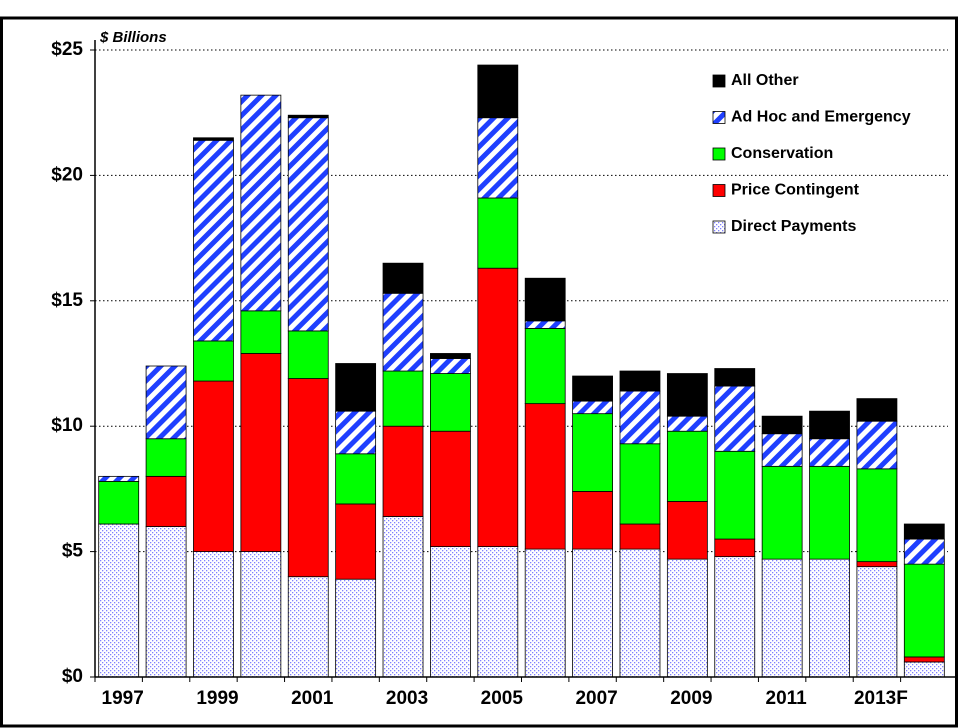  Describe the element at coordinates (133, 37) in the screenshot. I see `annotation: $ Billions` at that location.